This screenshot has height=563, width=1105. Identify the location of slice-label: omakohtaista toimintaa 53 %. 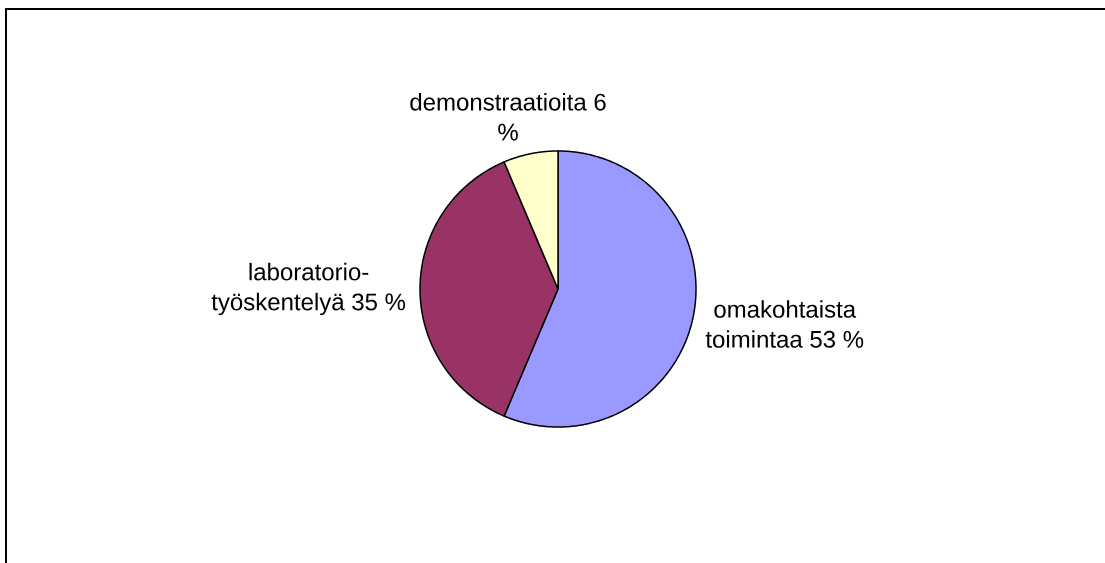
(784, 324).